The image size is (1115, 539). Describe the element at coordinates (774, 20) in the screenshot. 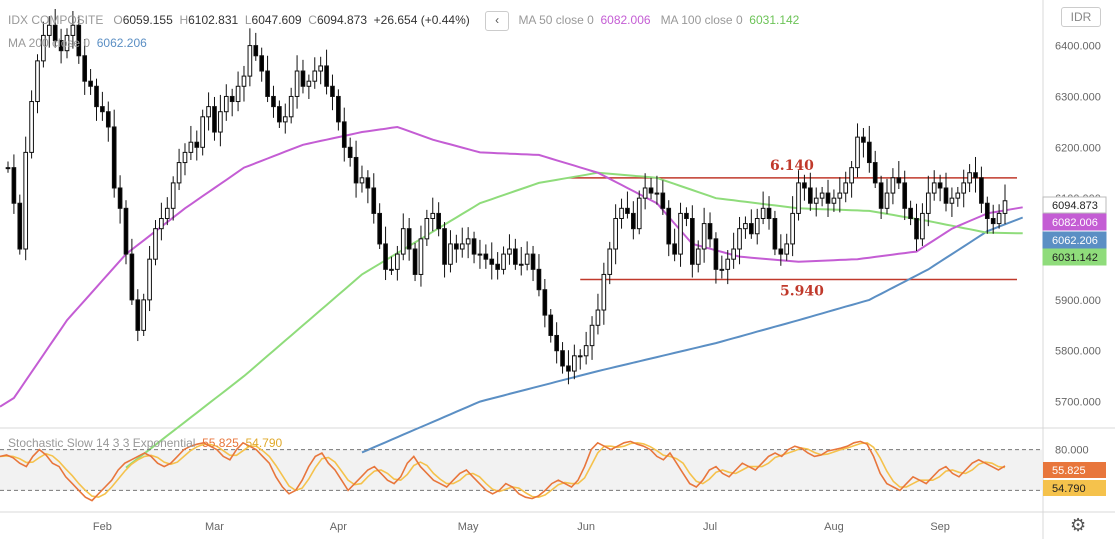

I see `ma100-value: 6031.142` at that location.